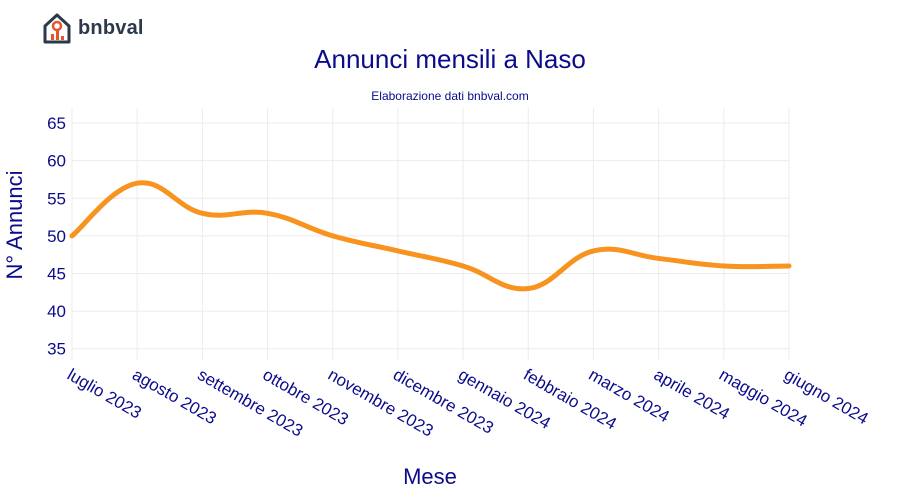  I want to click on y-tick-label: 55, so click(56, 198).